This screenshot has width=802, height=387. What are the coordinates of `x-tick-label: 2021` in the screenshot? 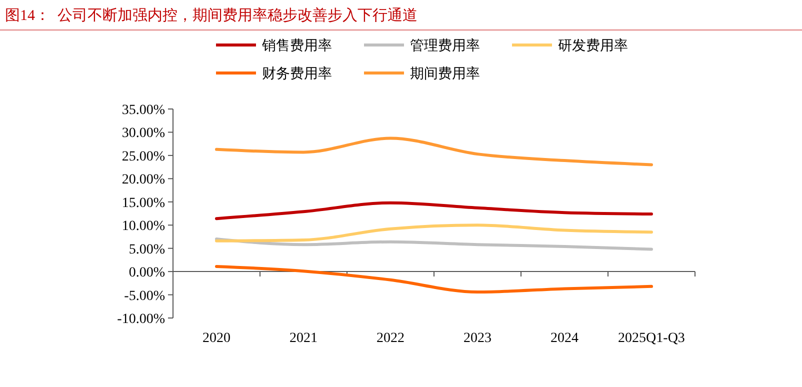 It's located at (304, 338).